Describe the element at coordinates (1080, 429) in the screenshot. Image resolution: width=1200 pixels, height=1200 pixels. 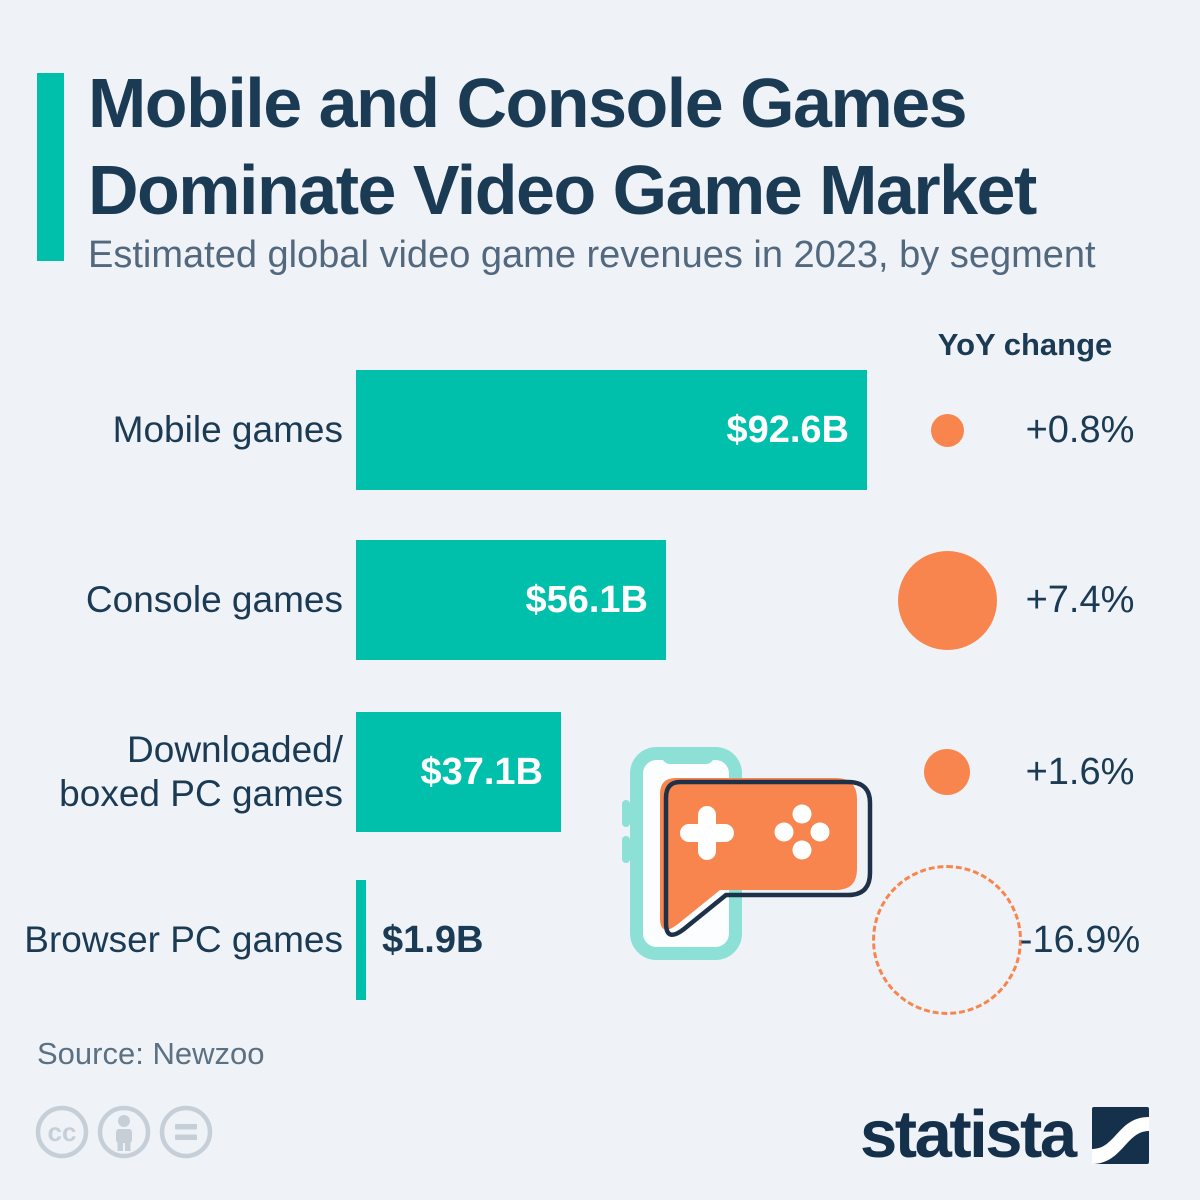
I see `yoy-value-label: +0.8%` at that location.